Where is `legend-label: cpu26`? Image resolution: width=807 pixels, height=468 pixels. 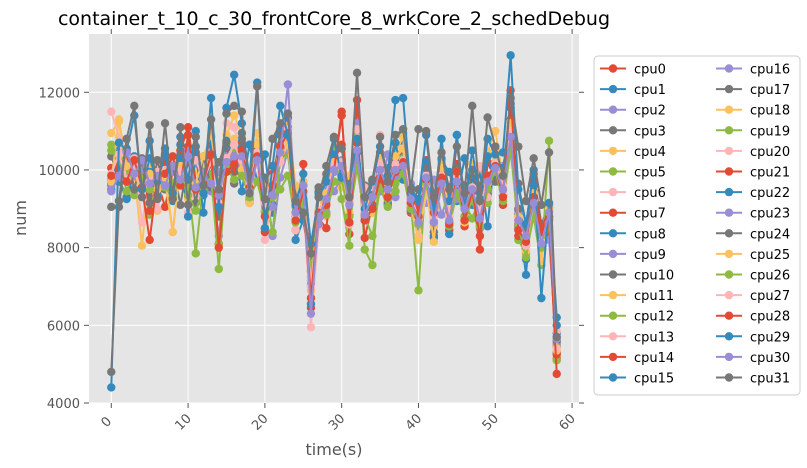
legend-label: cpu26 is located at coordinates (770, 276).